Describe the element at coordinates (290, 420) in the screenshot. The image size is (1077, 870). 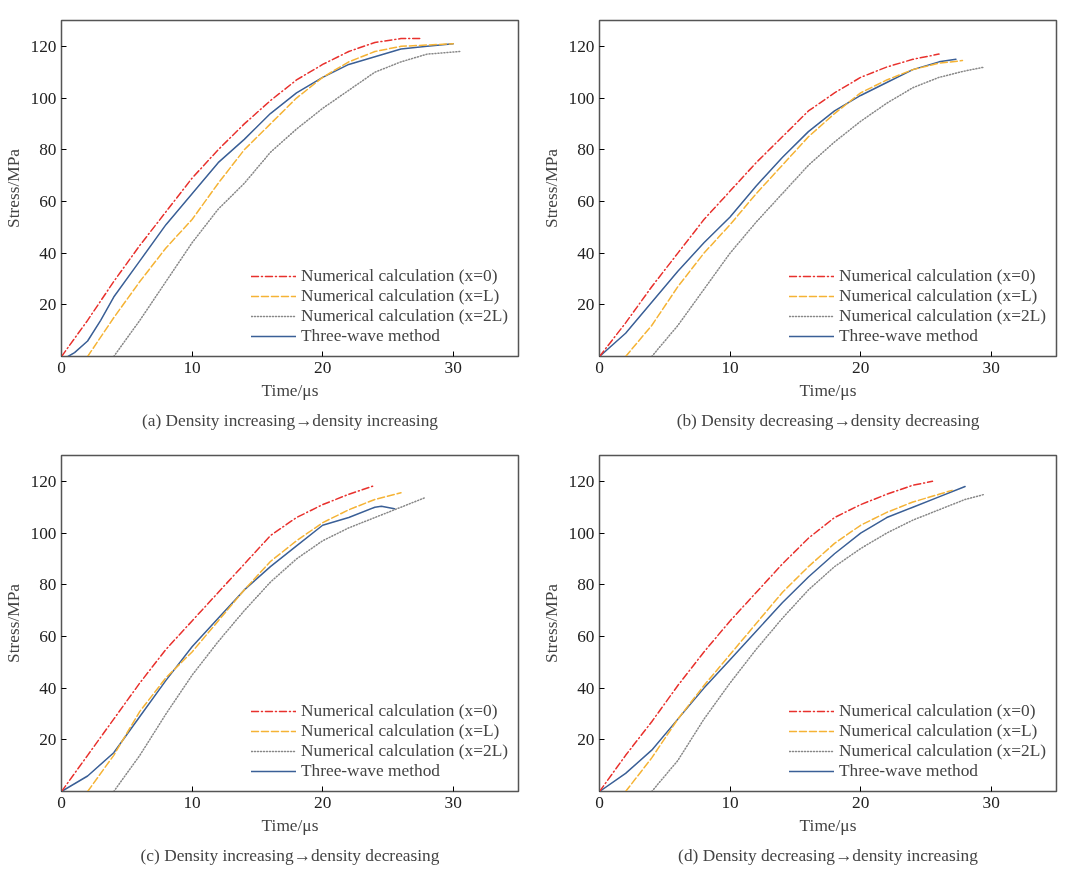
I see `text: (a) Density increasing→density increasing` at that location.